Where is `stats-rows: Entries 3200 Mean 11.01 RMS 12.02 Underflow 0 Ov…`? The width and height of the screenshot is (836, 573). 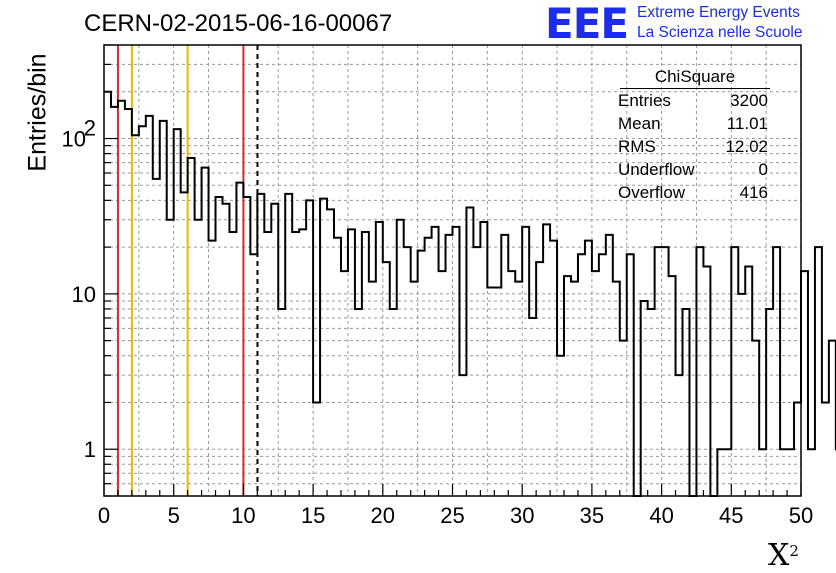
stats-rows: Entries 3200 Mean 11.01 RMS 12.02 Underflow 0 Ov… is located at coordinates (695, 146).